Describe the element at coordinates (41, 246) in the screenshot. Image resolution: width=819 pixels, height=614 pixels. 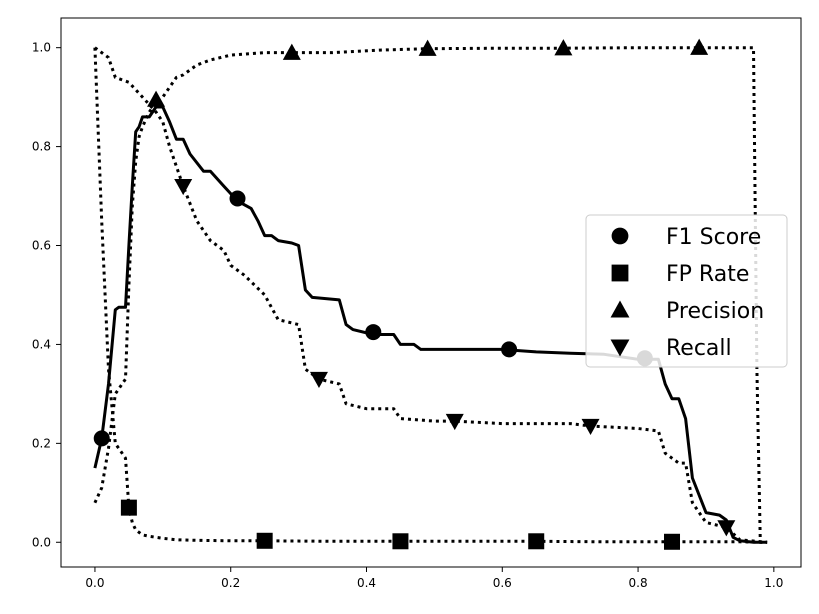
I see `y-tick-label: 0.6` at that location.